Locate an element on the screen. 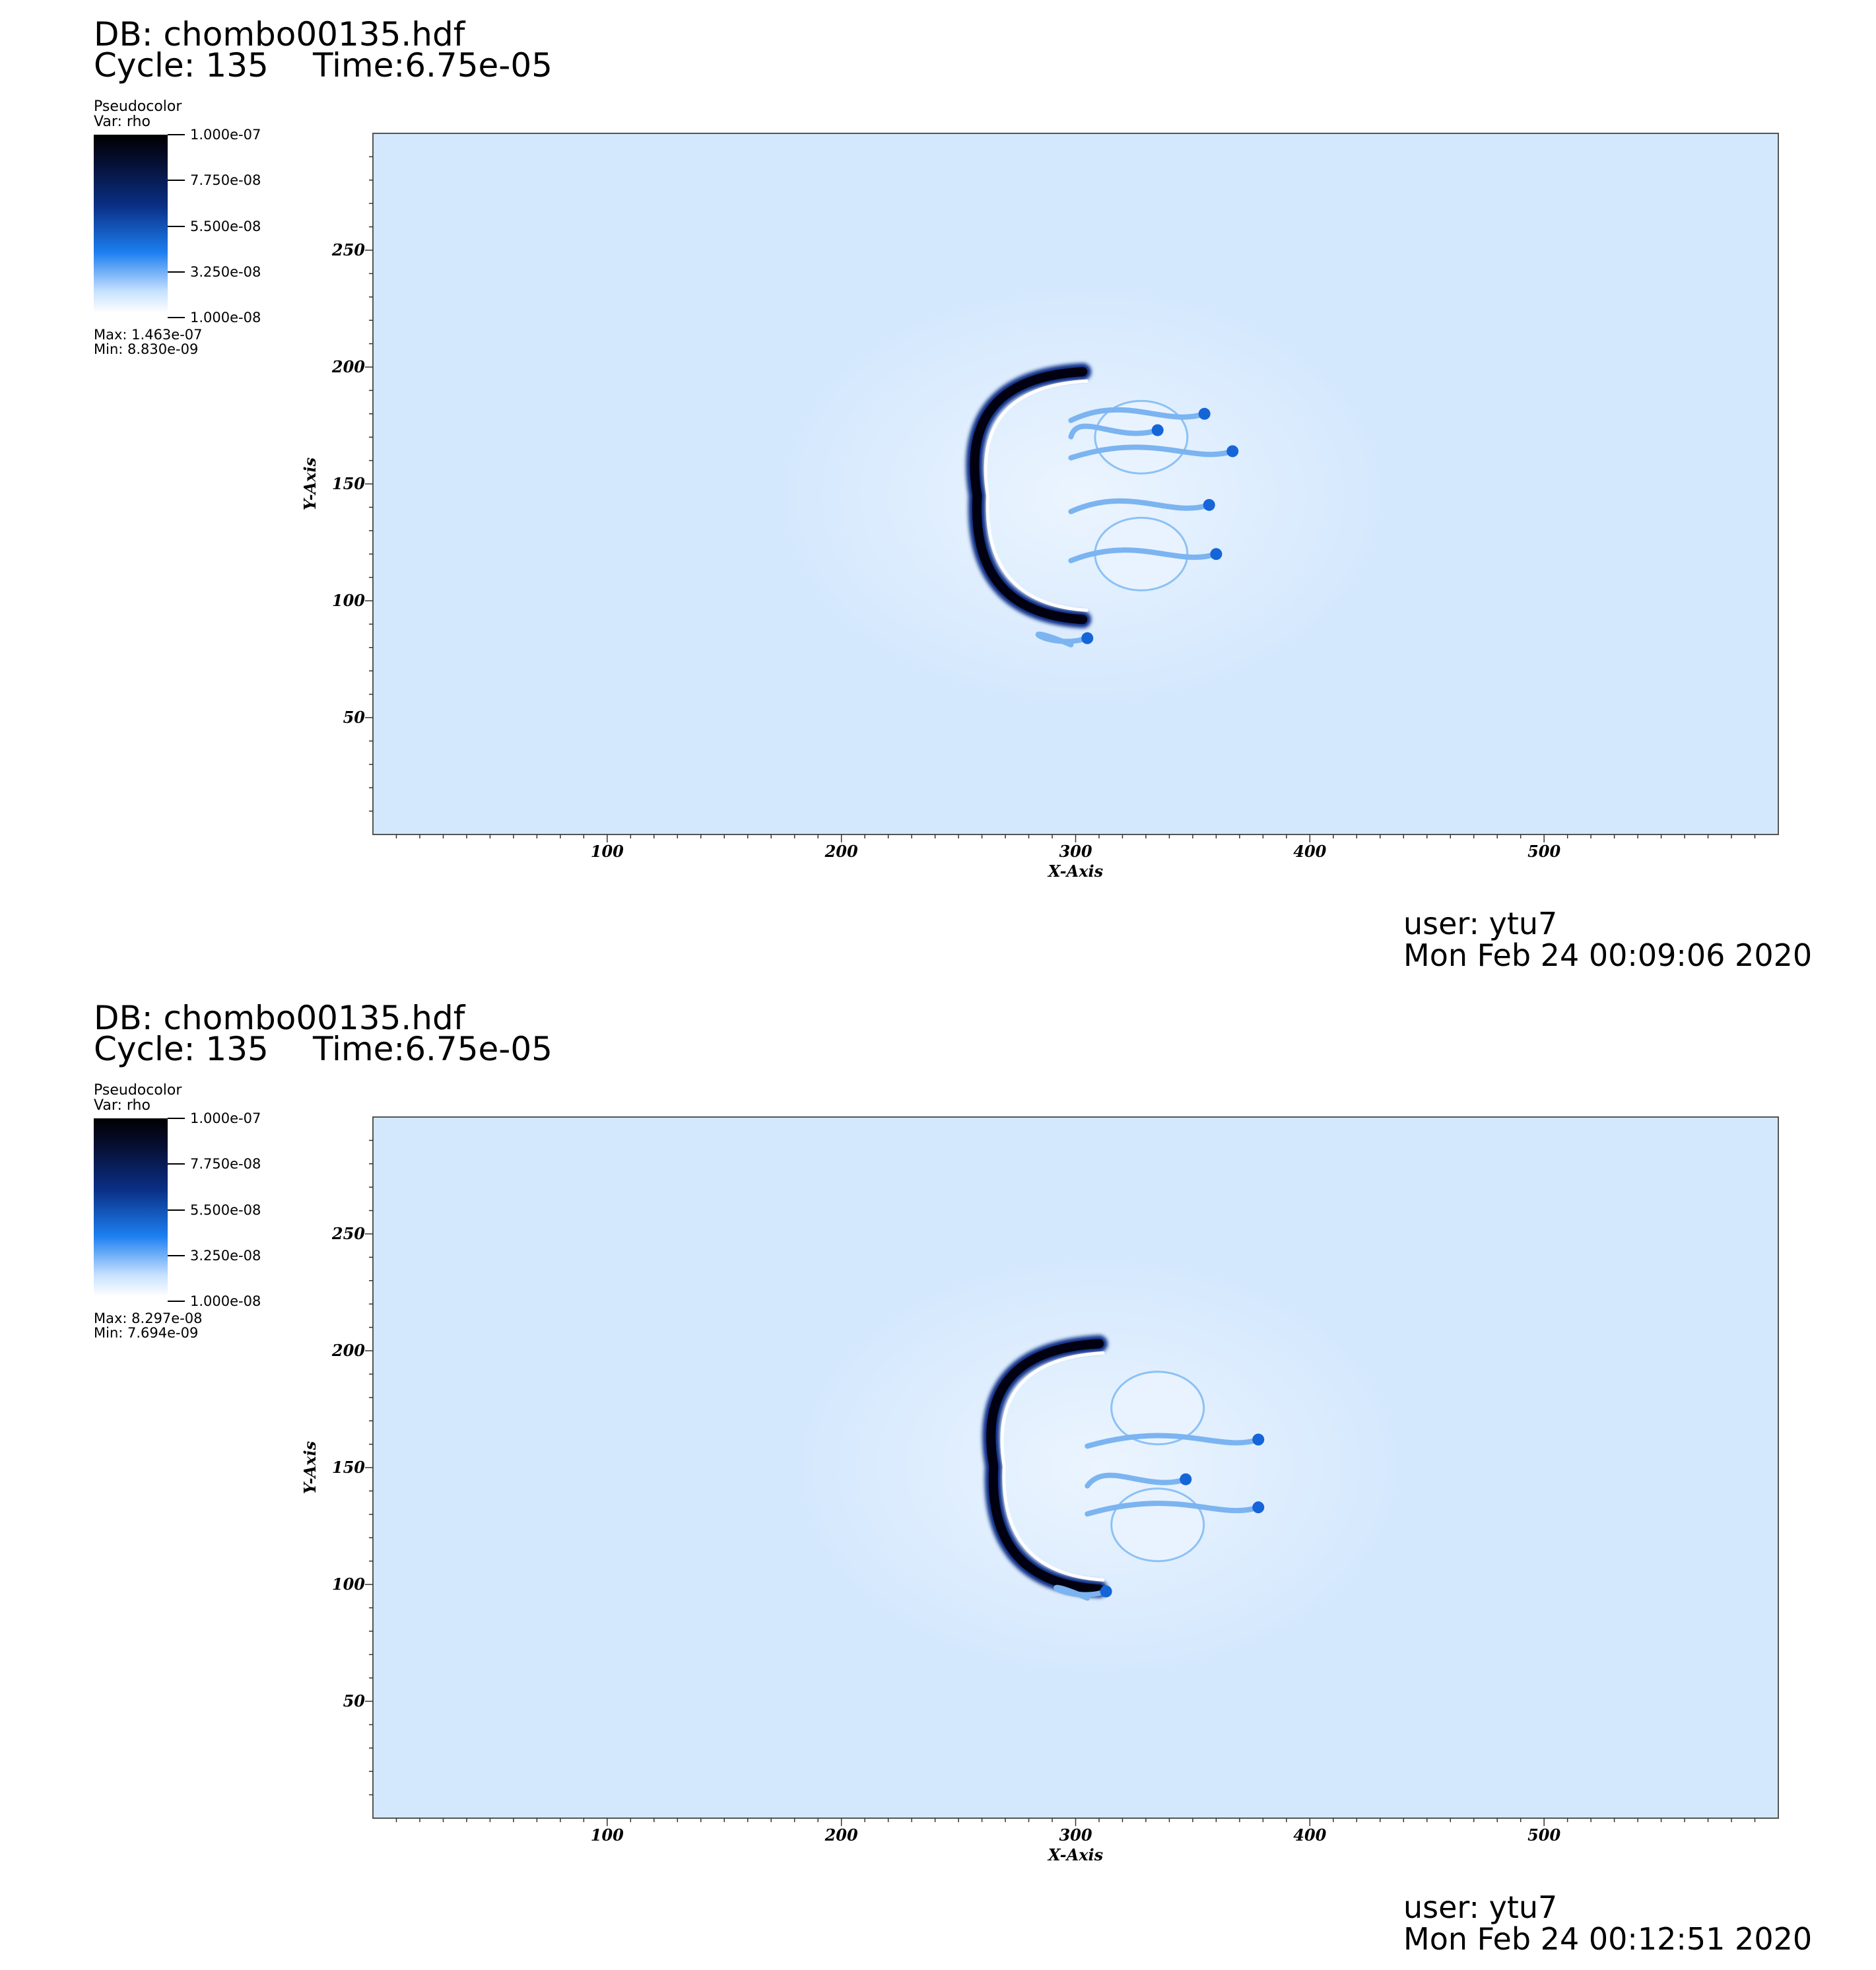 This screenshot has width=1876, height=1970. legend-max: Max: 1.463e-07 is located at coordinates (148, 335).